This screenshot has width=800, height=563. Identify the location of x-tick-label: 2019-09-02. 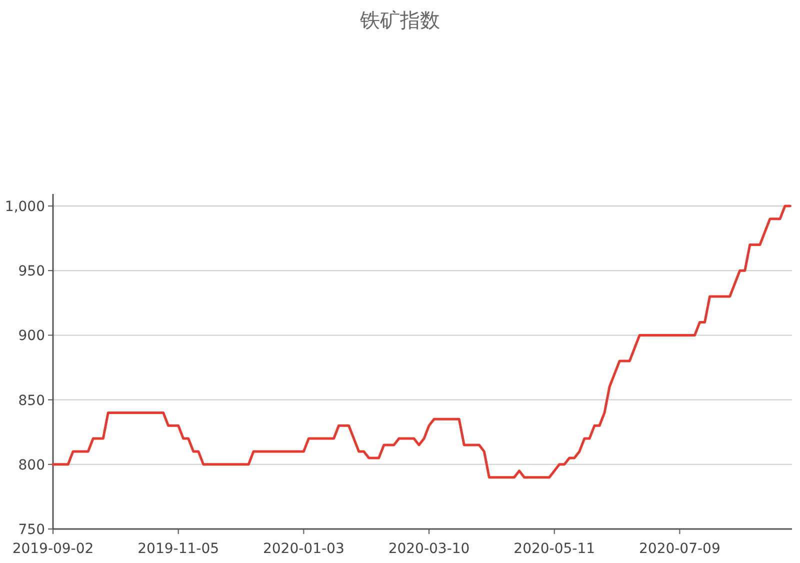
(53, 549).